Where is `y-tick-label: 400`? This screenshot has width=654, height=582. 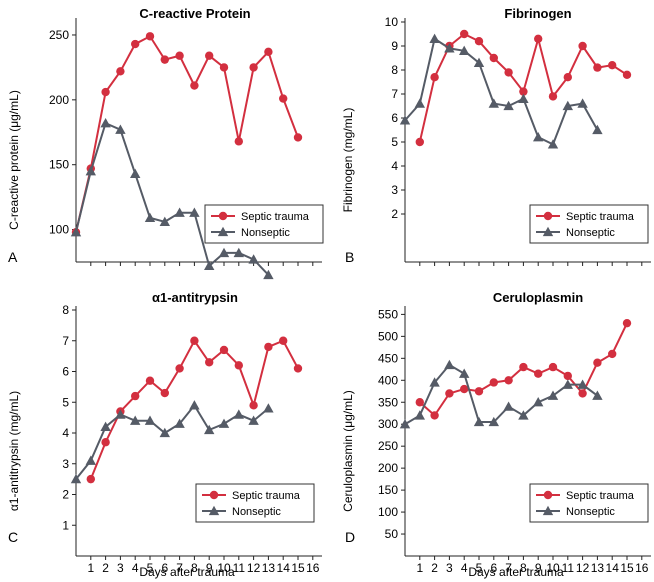 y-tick-label: 400 is located at coordinates (388, 380).